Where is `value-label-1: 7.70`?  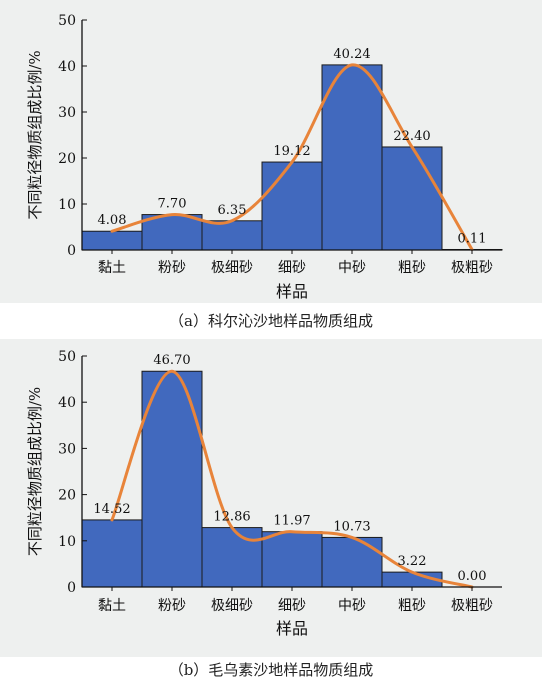
value-label-1: 7.70 is located at coordinates (172, 204).